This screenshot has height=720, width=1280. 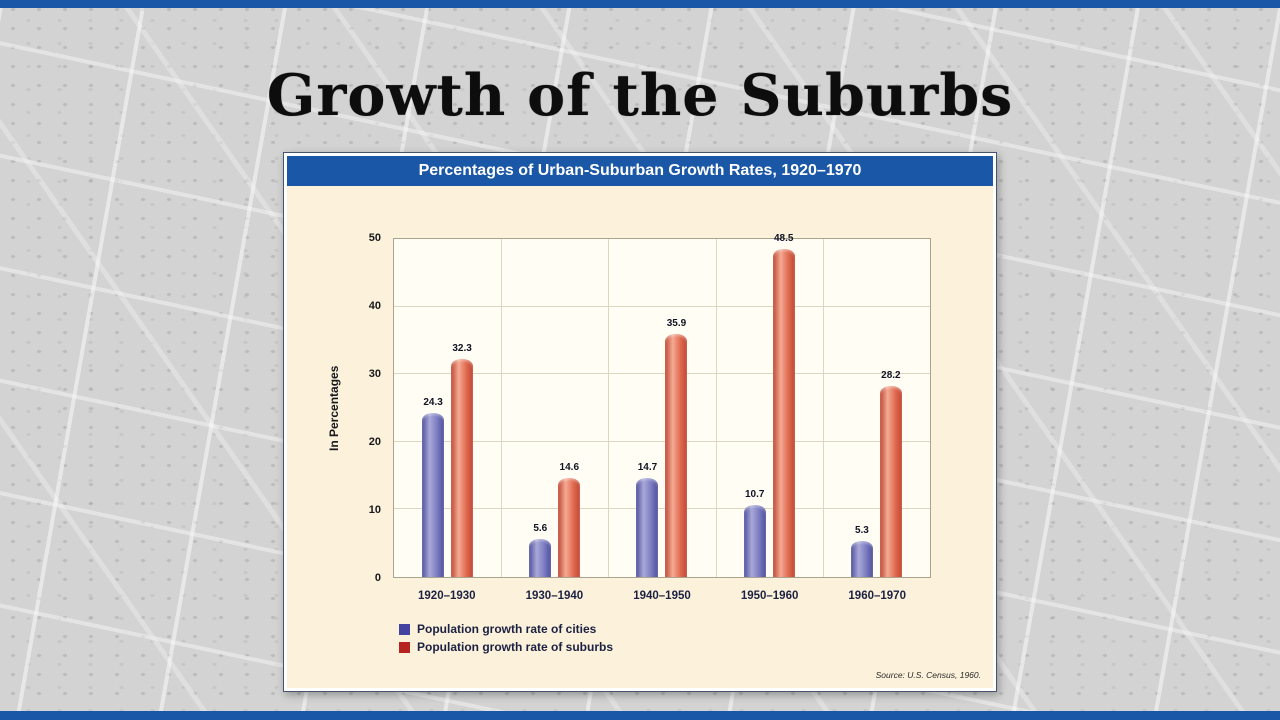 What do you see at coordinates (433, 487) in the screenshot?
I see `bar-cities: 24.3` at bounding box center [433, 487].